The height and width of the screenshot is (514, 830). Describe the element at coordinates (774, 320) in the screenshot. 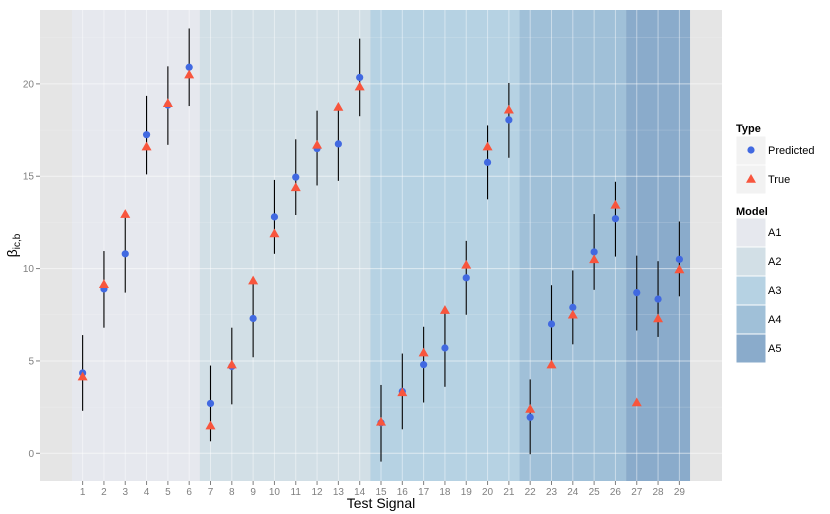

I see `legend-model-label: A4` at that location.